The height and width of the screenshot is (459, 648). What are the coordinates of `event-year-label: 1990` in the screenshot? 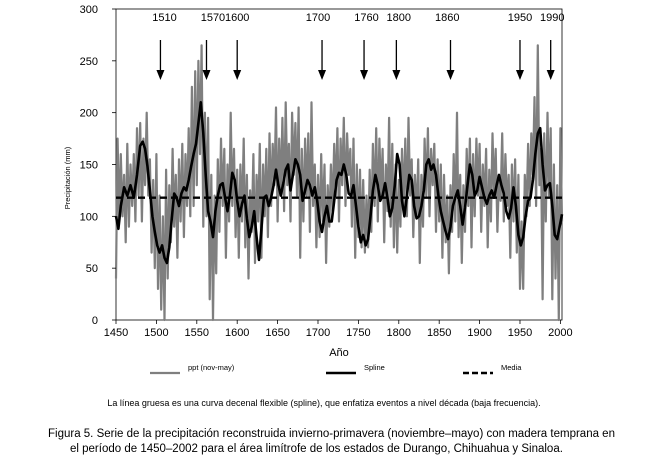 It's located at (552, 18).